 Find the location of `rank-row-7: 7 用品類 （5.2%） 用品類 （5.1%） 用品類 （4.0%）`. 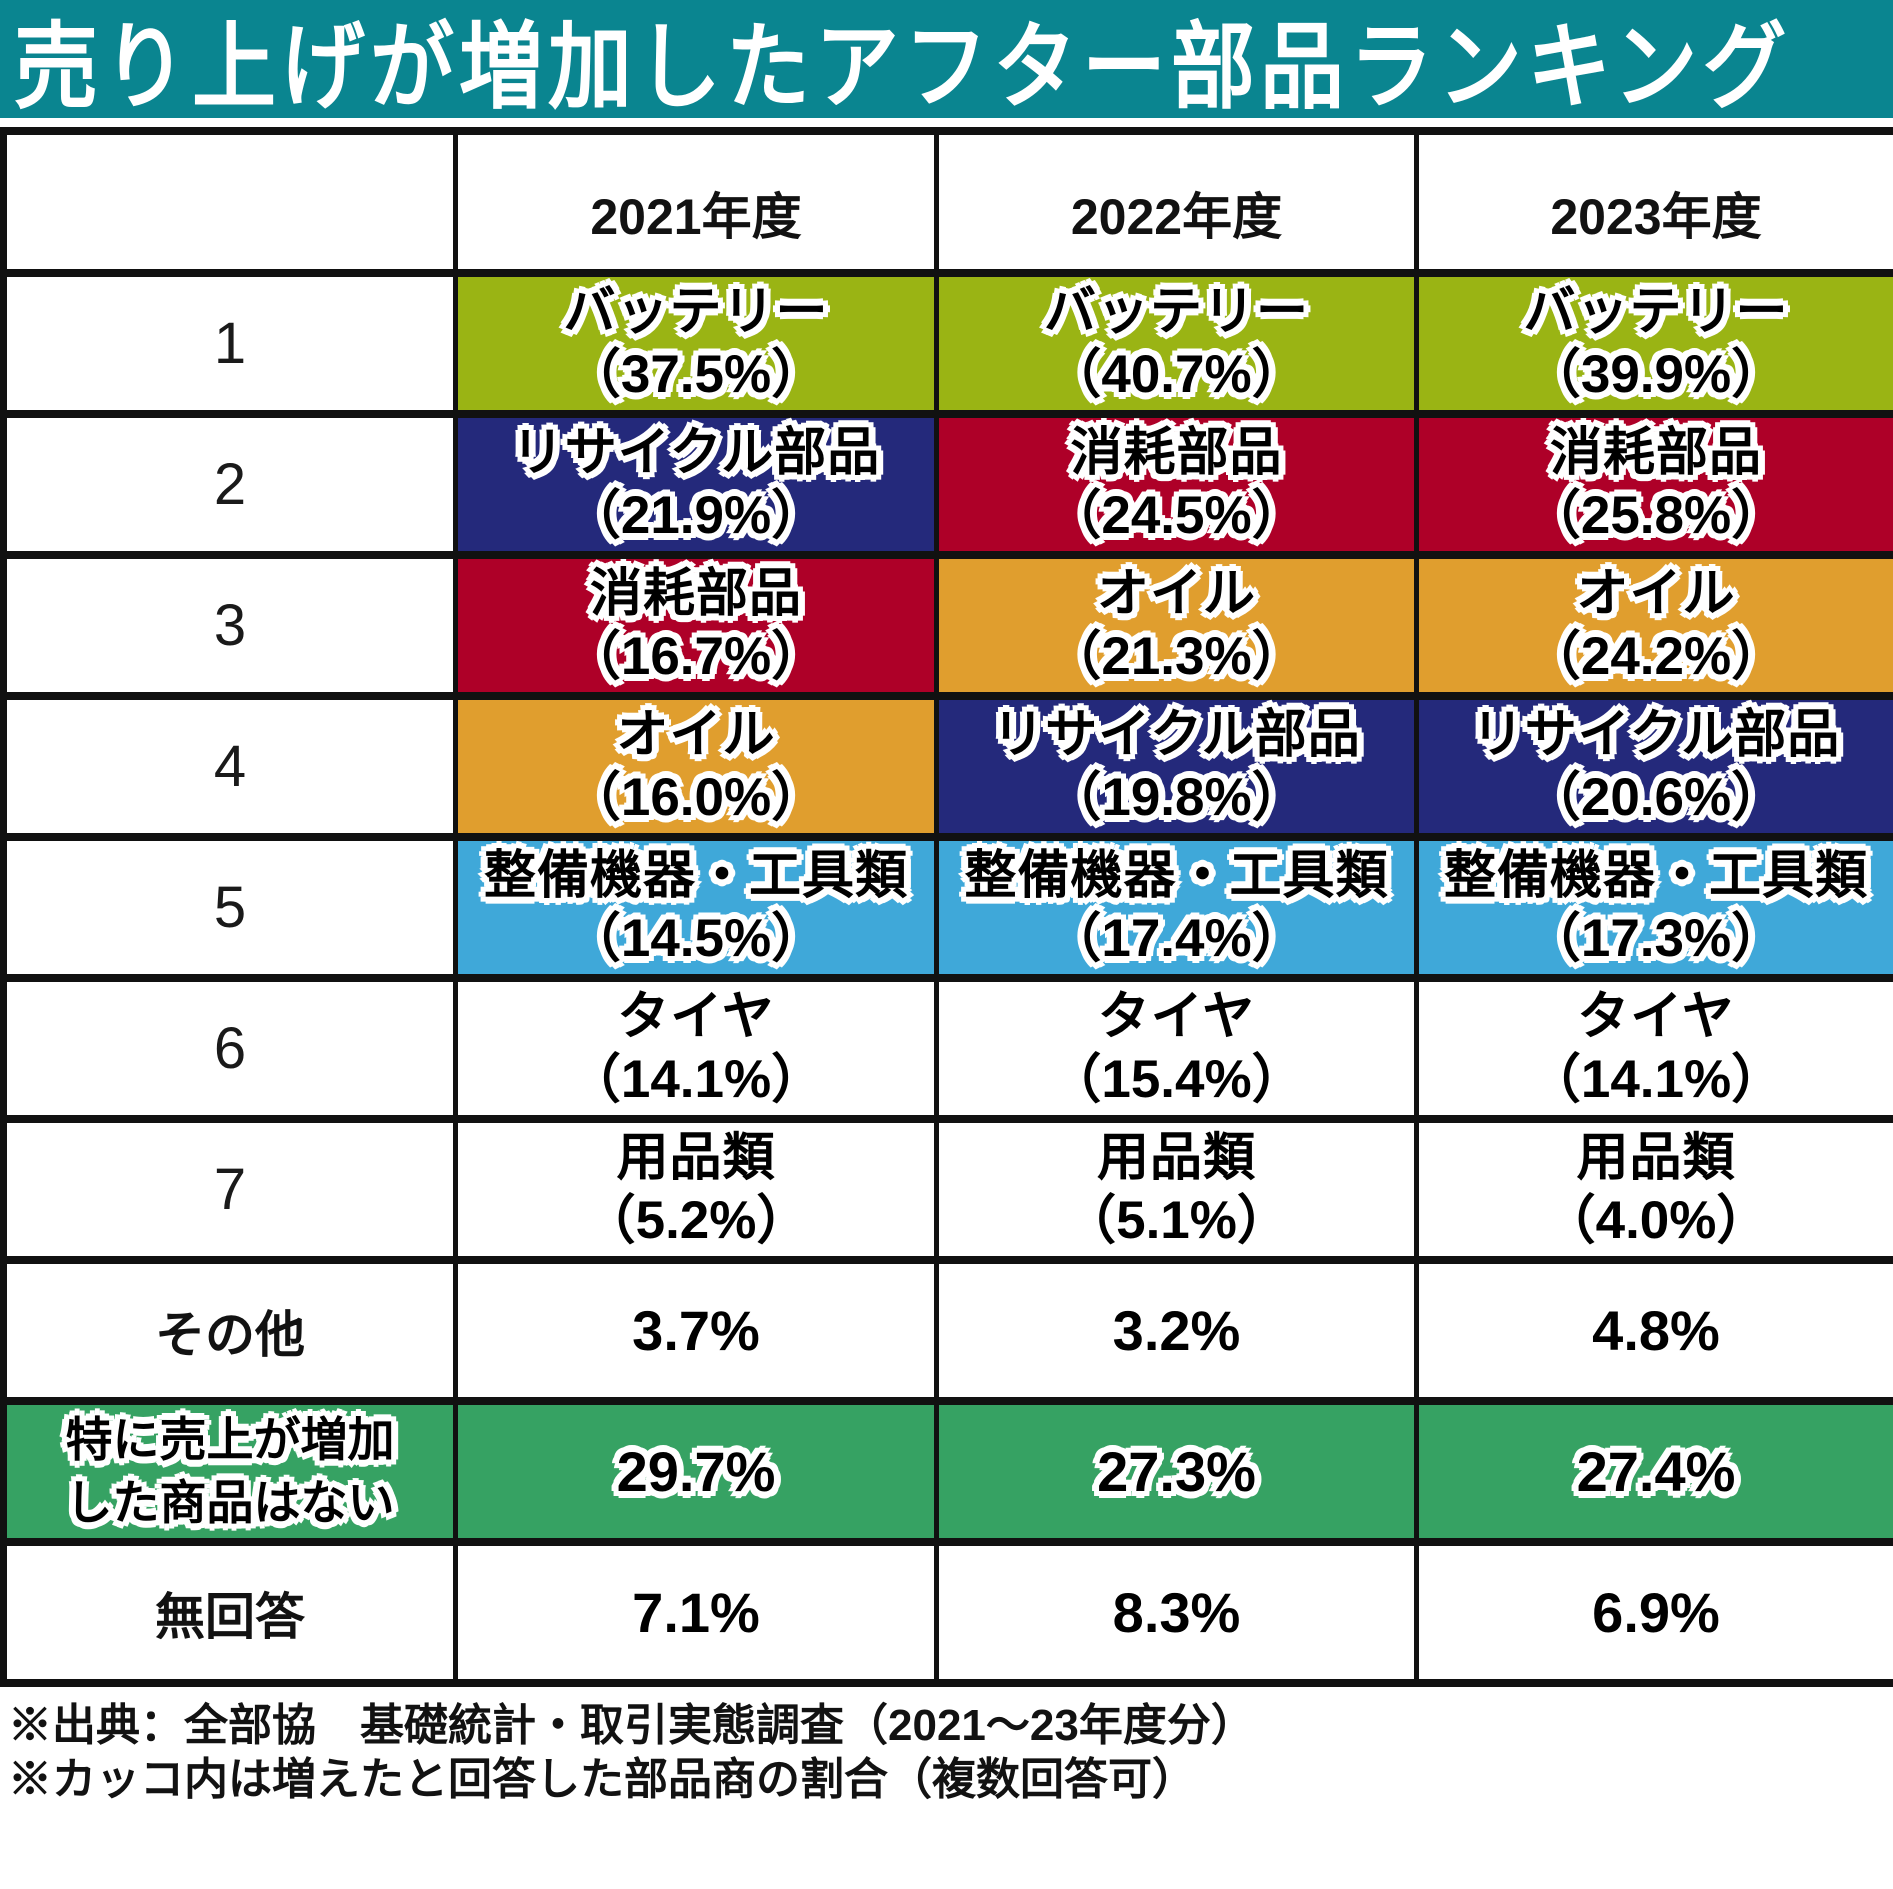

rank-row-7: 7 用品類 （5.2%） 用品類 （5.1%） 用品類 （4.0%） is located at coordinates (947, 1189).